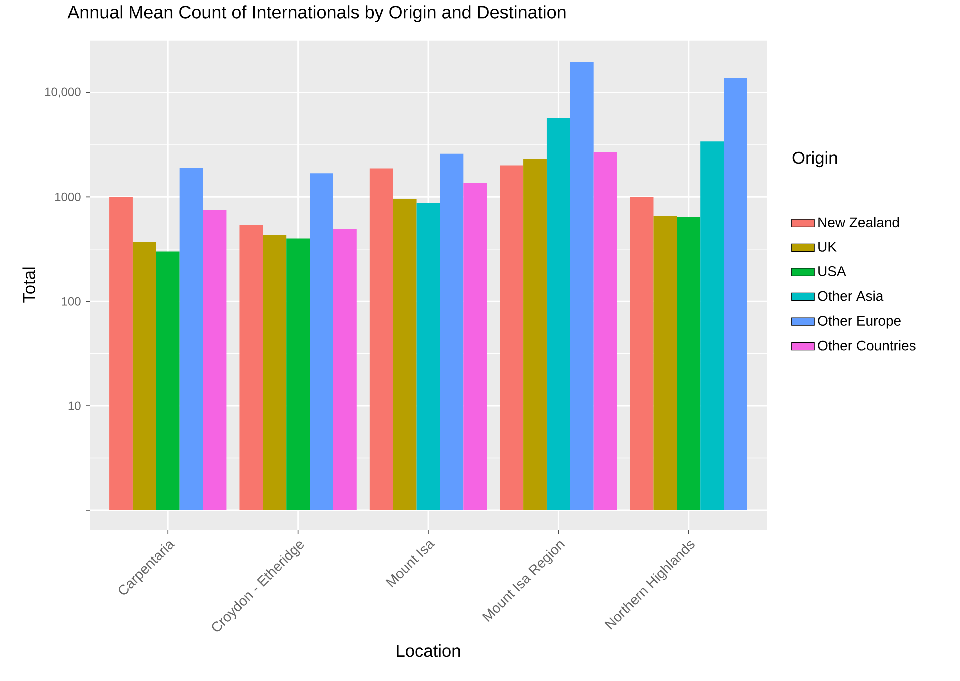 The image size is (960, 681). Describe the element at coordinates (71, 301) in the screenshot. I see `y-tick-label: 100` at that location.